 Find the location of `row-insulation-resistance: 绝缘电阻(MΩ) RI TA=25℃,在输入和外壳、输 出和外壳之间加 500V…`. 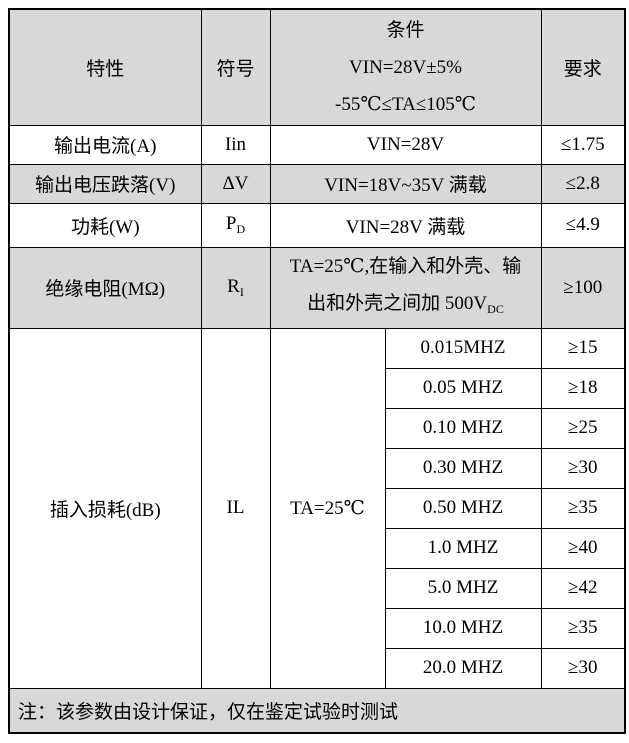

row-insulation-resistance: 绝缘电阻(MΩ) RI TA=25℃,在输入和外壳、输 出和外壳之间加 500V… is located at coordinates (317, 287).